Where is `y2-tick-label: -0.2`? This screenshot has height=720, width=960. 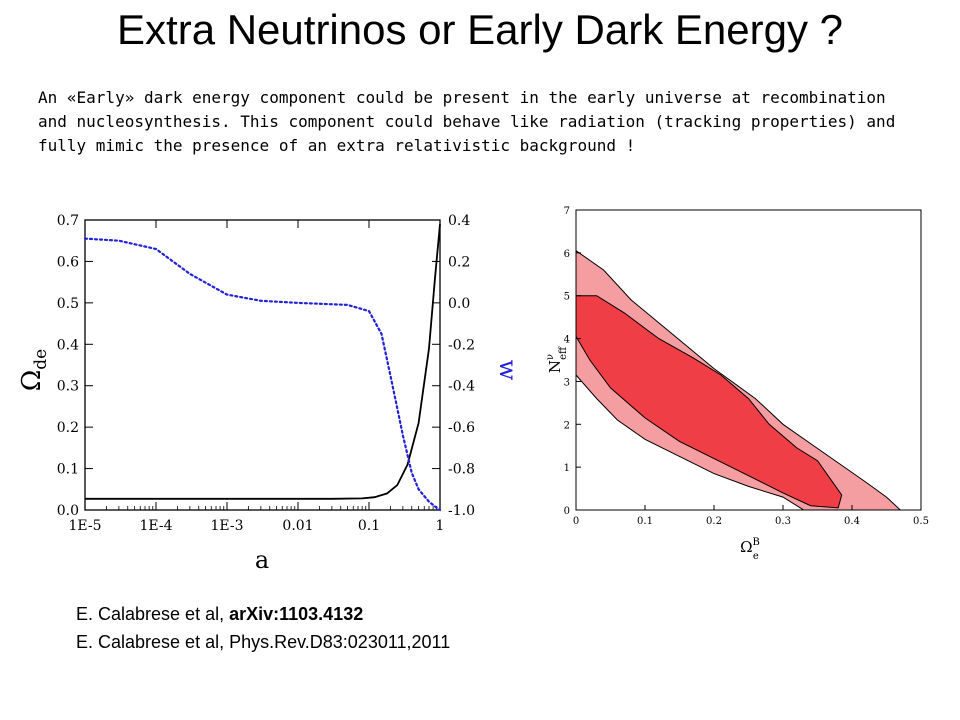 y2-tick-label: -0.2 is located at coordinates (461, 345).